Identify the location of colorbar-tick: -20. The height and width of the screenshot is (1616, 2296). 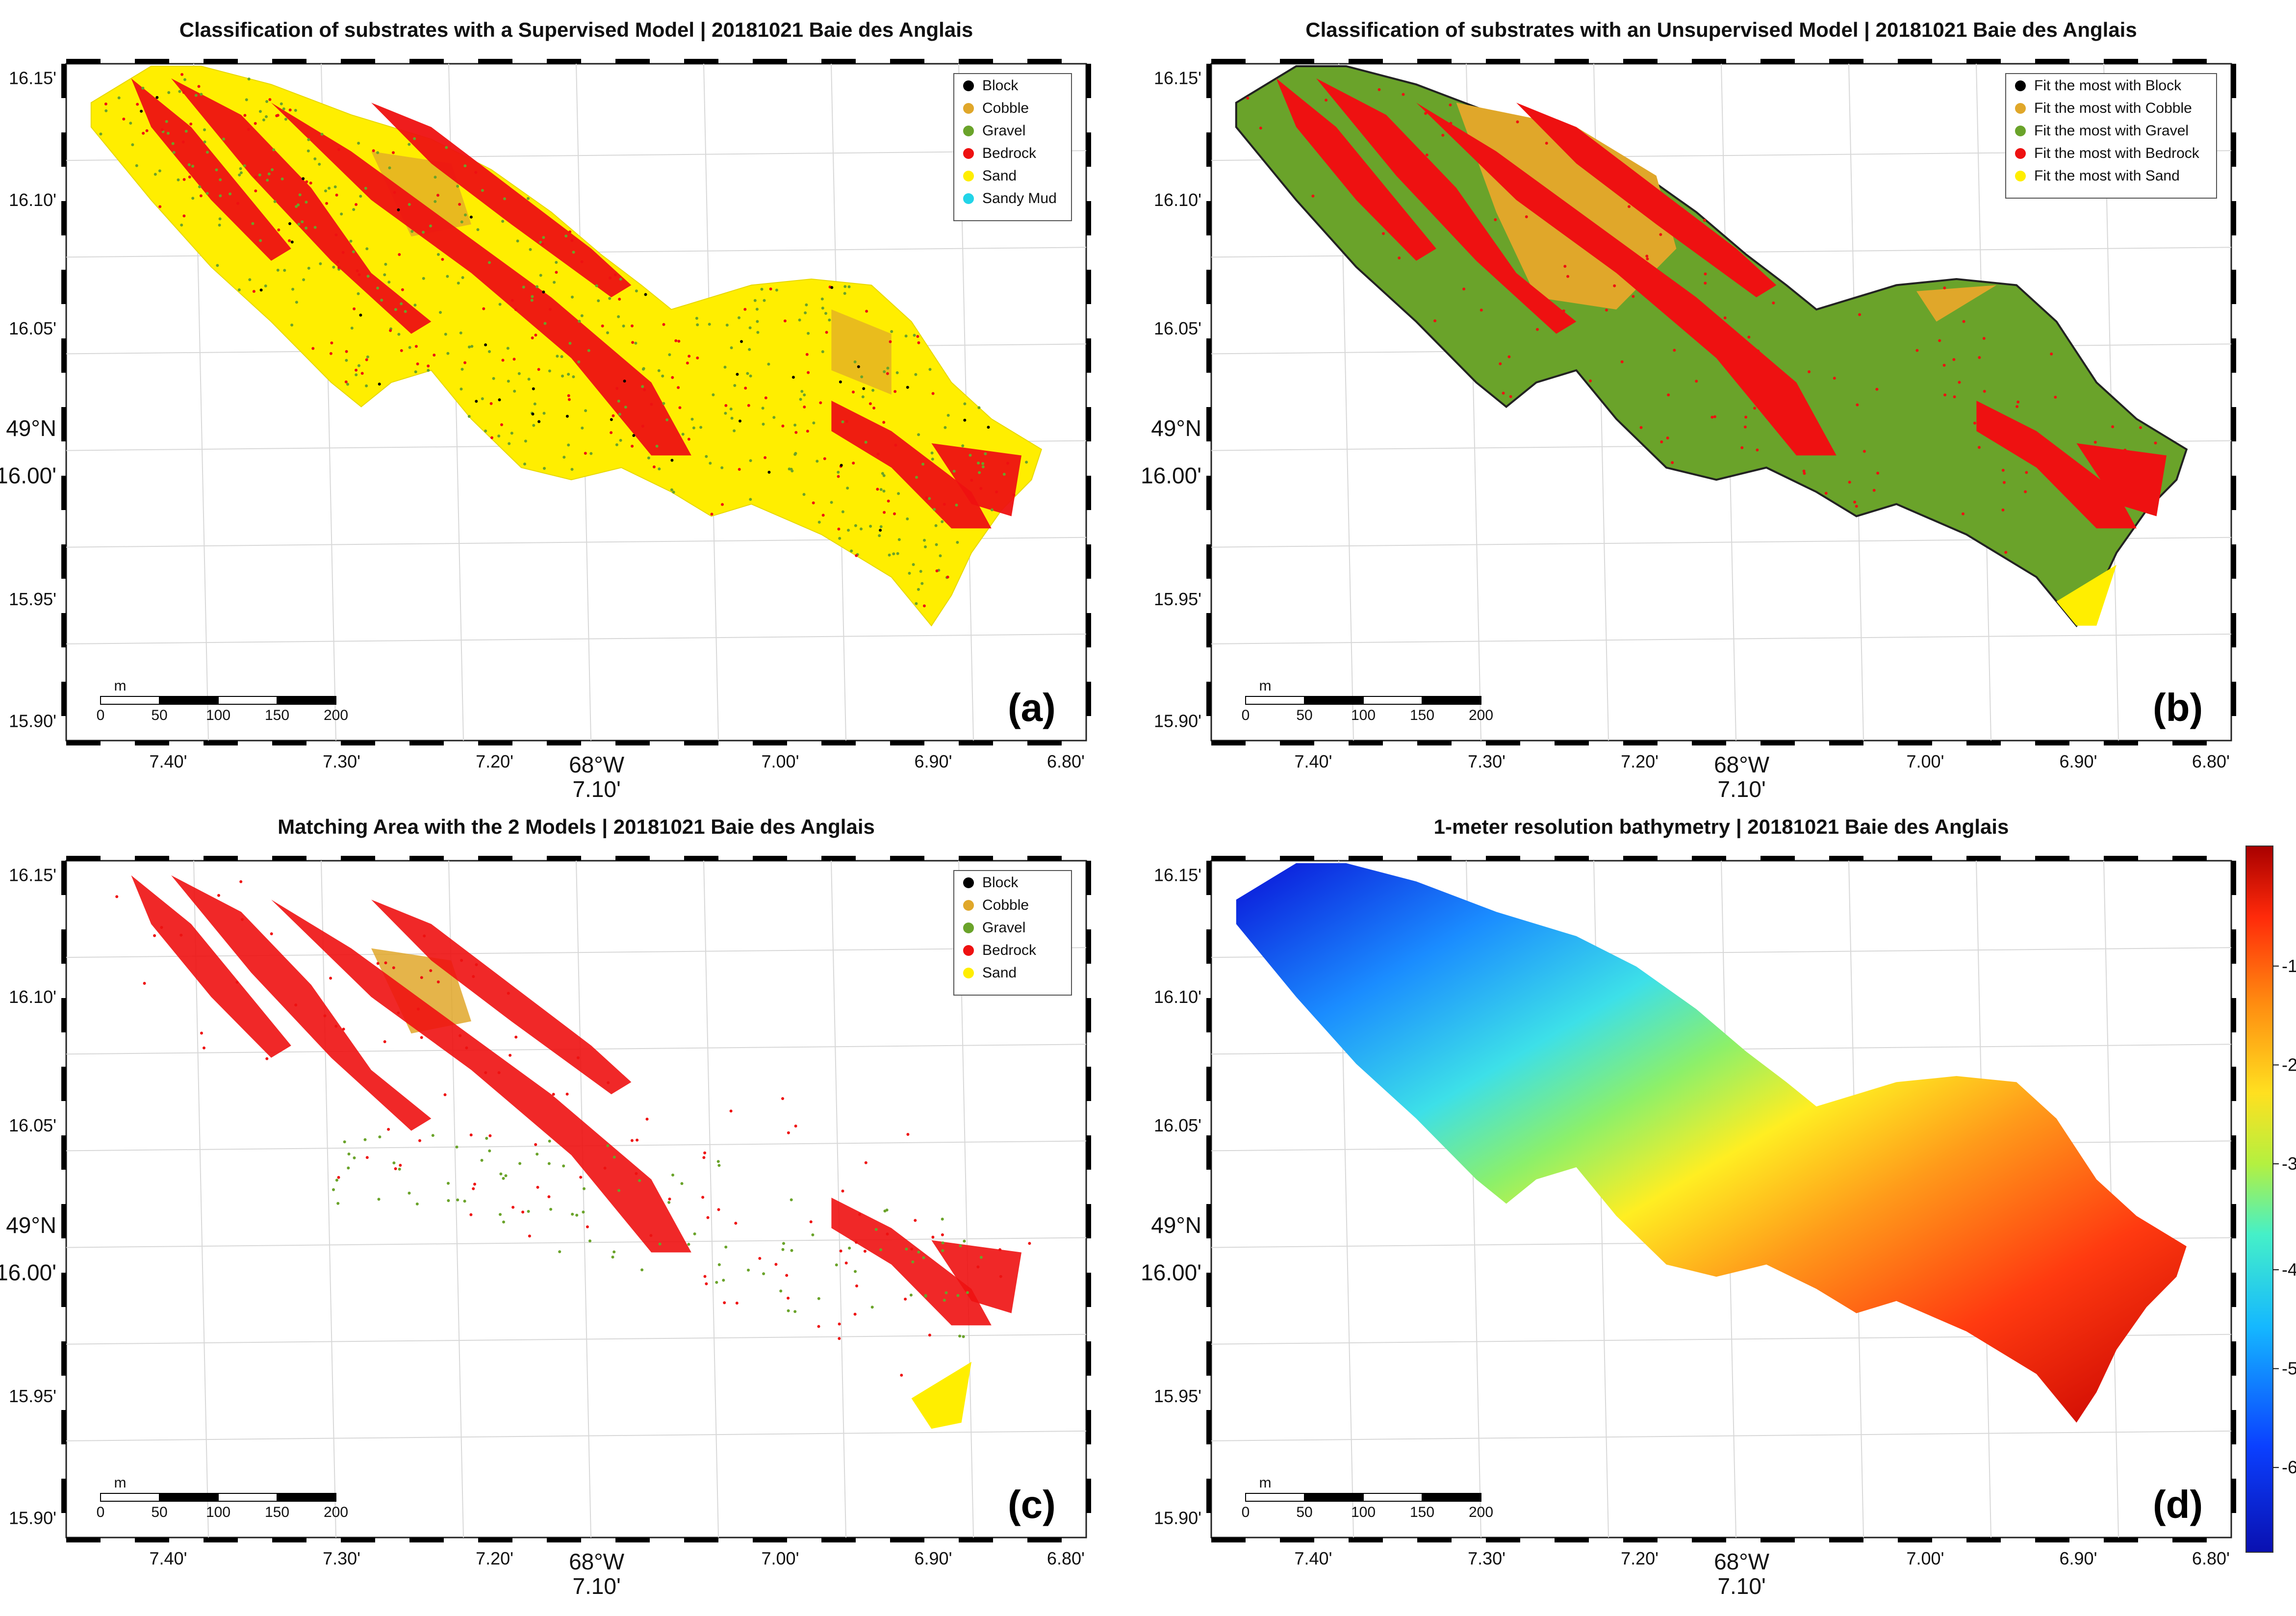
(2289, 1064).